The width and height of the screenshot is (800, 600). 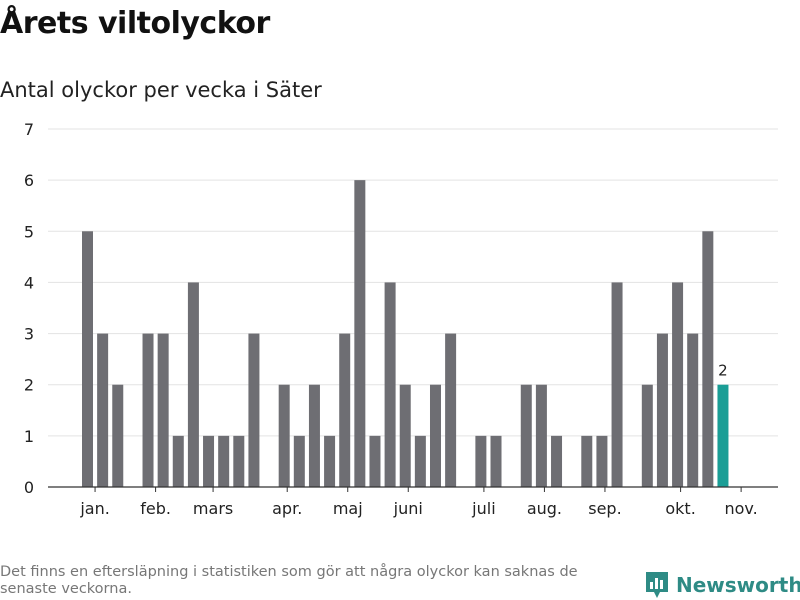 I want to click on y-tick-label: 4, so click(x=29, y=282).